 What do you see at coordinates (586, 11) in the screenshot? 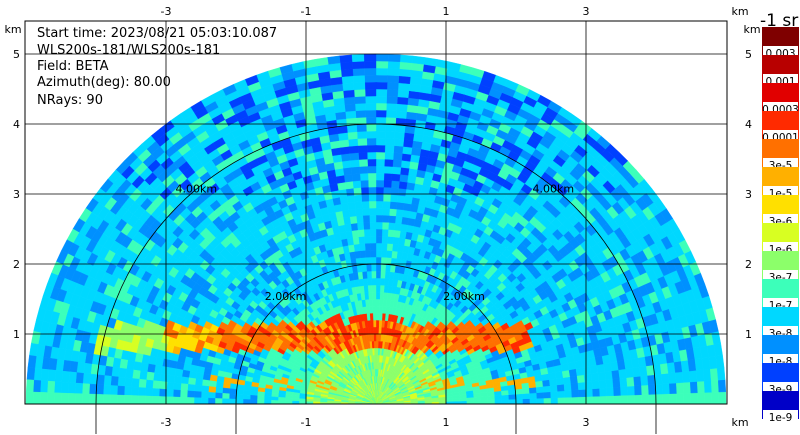
I see `x-tick-label: 3` at bounding box center [586, 11].